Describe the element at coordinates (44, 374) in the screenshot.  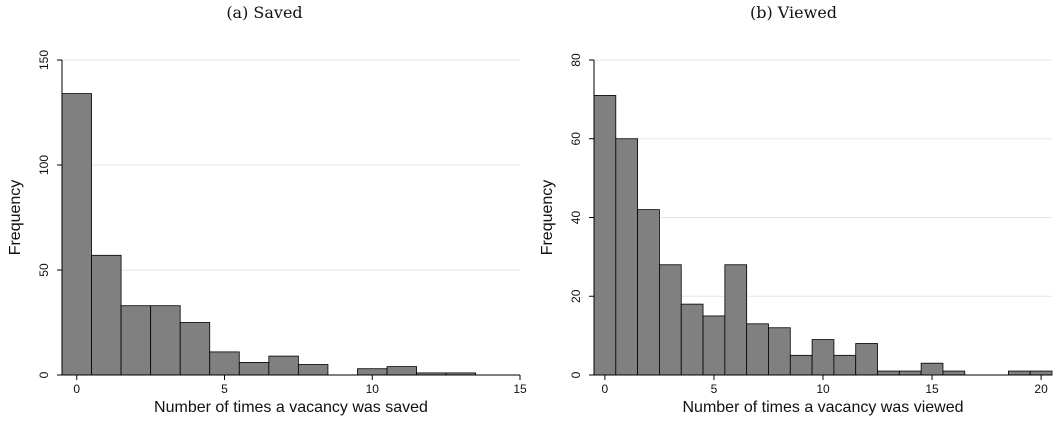
I see `y-tick-label-saved-0: 0` at that location.